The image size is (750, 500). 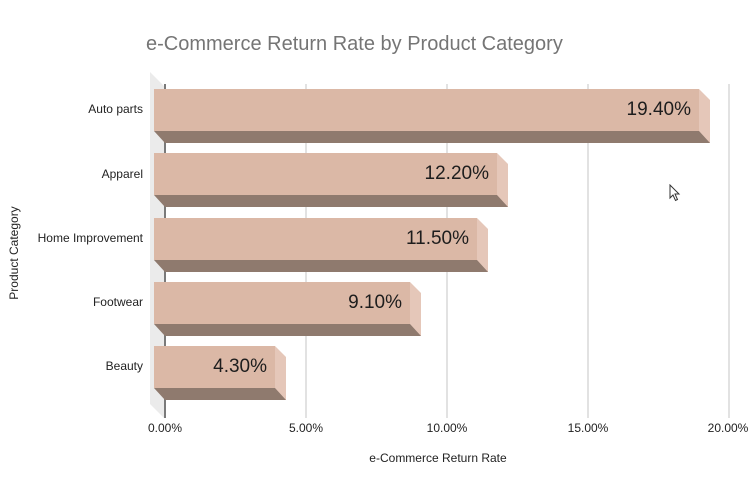 What do you see at coordinates (456, 173) in the screenshot?
I see `bar-value-label: 12.20%` at bounding box center [456, 173].